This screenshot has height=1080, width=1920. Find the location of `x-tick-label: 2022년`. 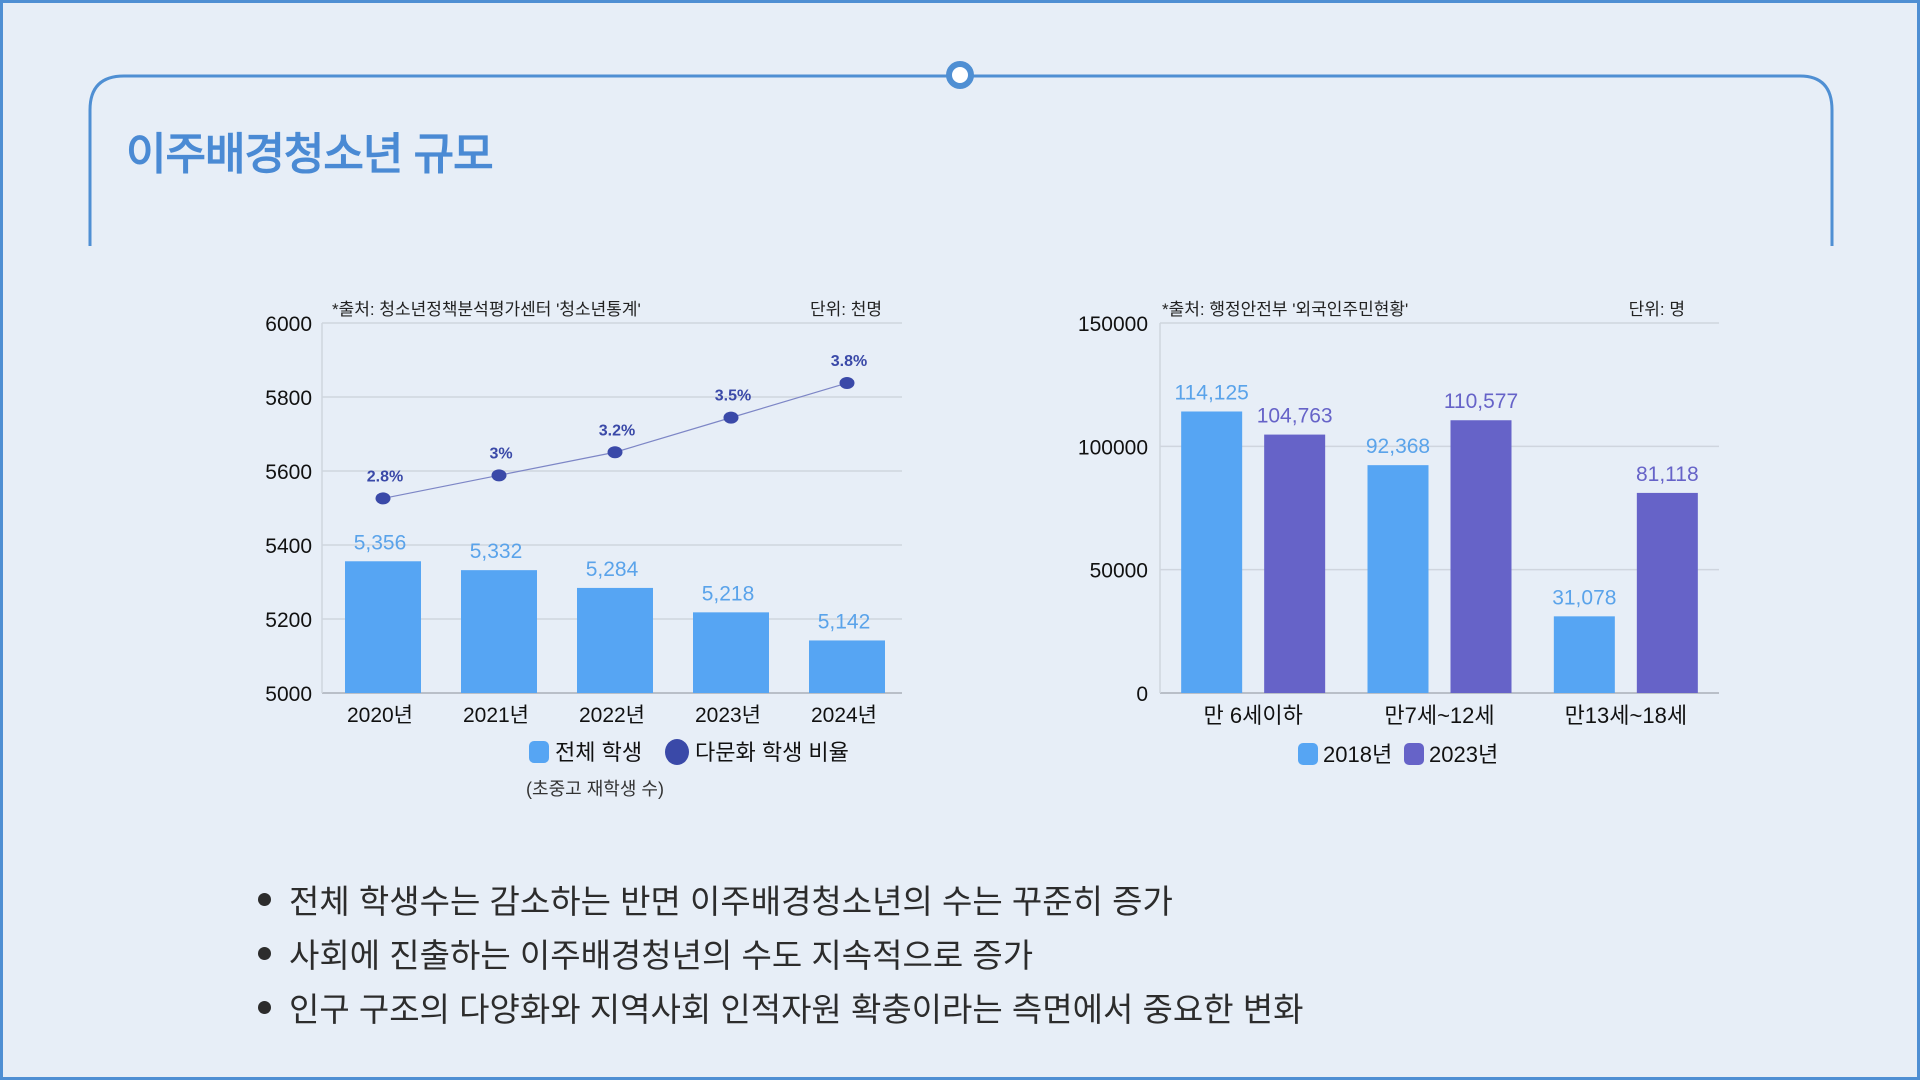

x-tick-label: 2022년 is located at coordinates (612, 715).